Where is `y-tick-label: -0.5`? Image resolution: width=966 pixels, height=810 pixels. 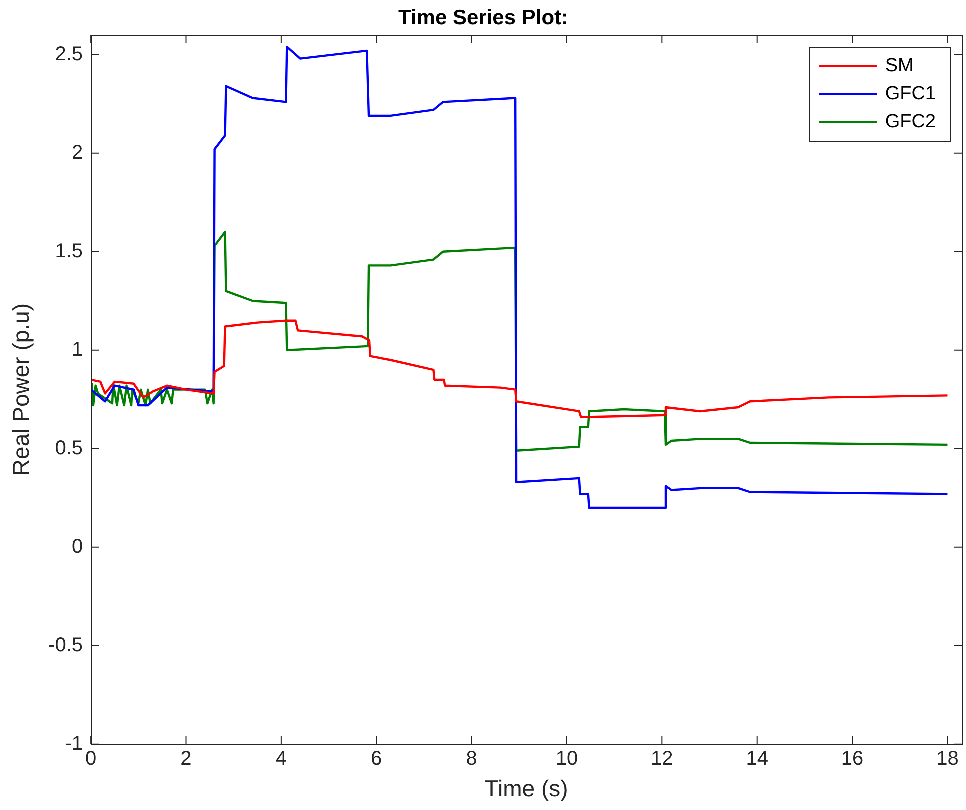 y-tick-label: -0.5 is located at coordinates (66, 645).